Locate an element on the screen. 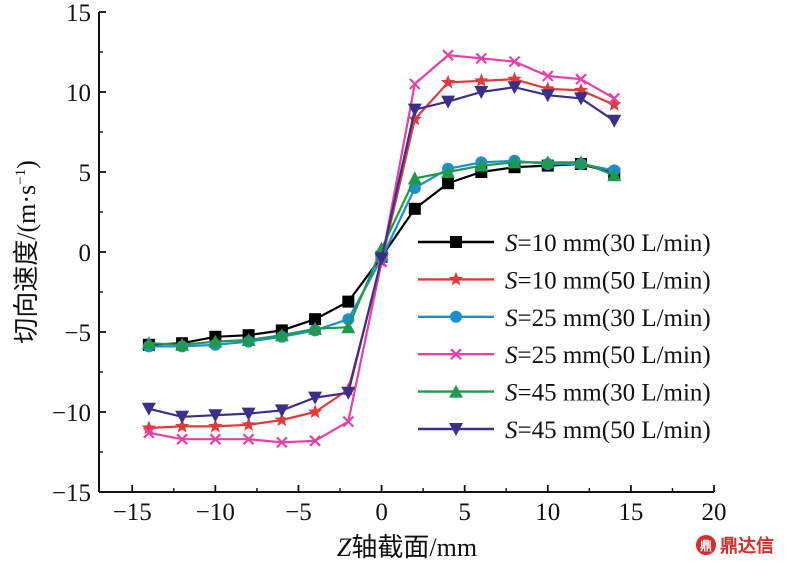 The width and height of the screenshot is (795, 568). y-tick-label: 5 is located at coordinates (85, 173).